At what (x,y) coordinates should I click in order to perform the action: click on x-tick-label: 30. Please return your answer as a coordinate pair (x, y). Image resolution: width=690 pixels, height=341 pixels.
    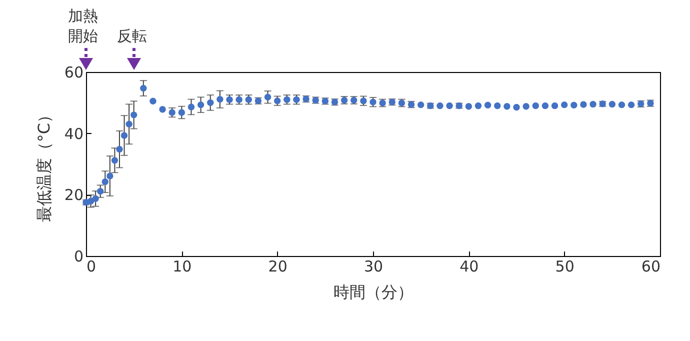
    Looking at the image, I should click on (374, 267).